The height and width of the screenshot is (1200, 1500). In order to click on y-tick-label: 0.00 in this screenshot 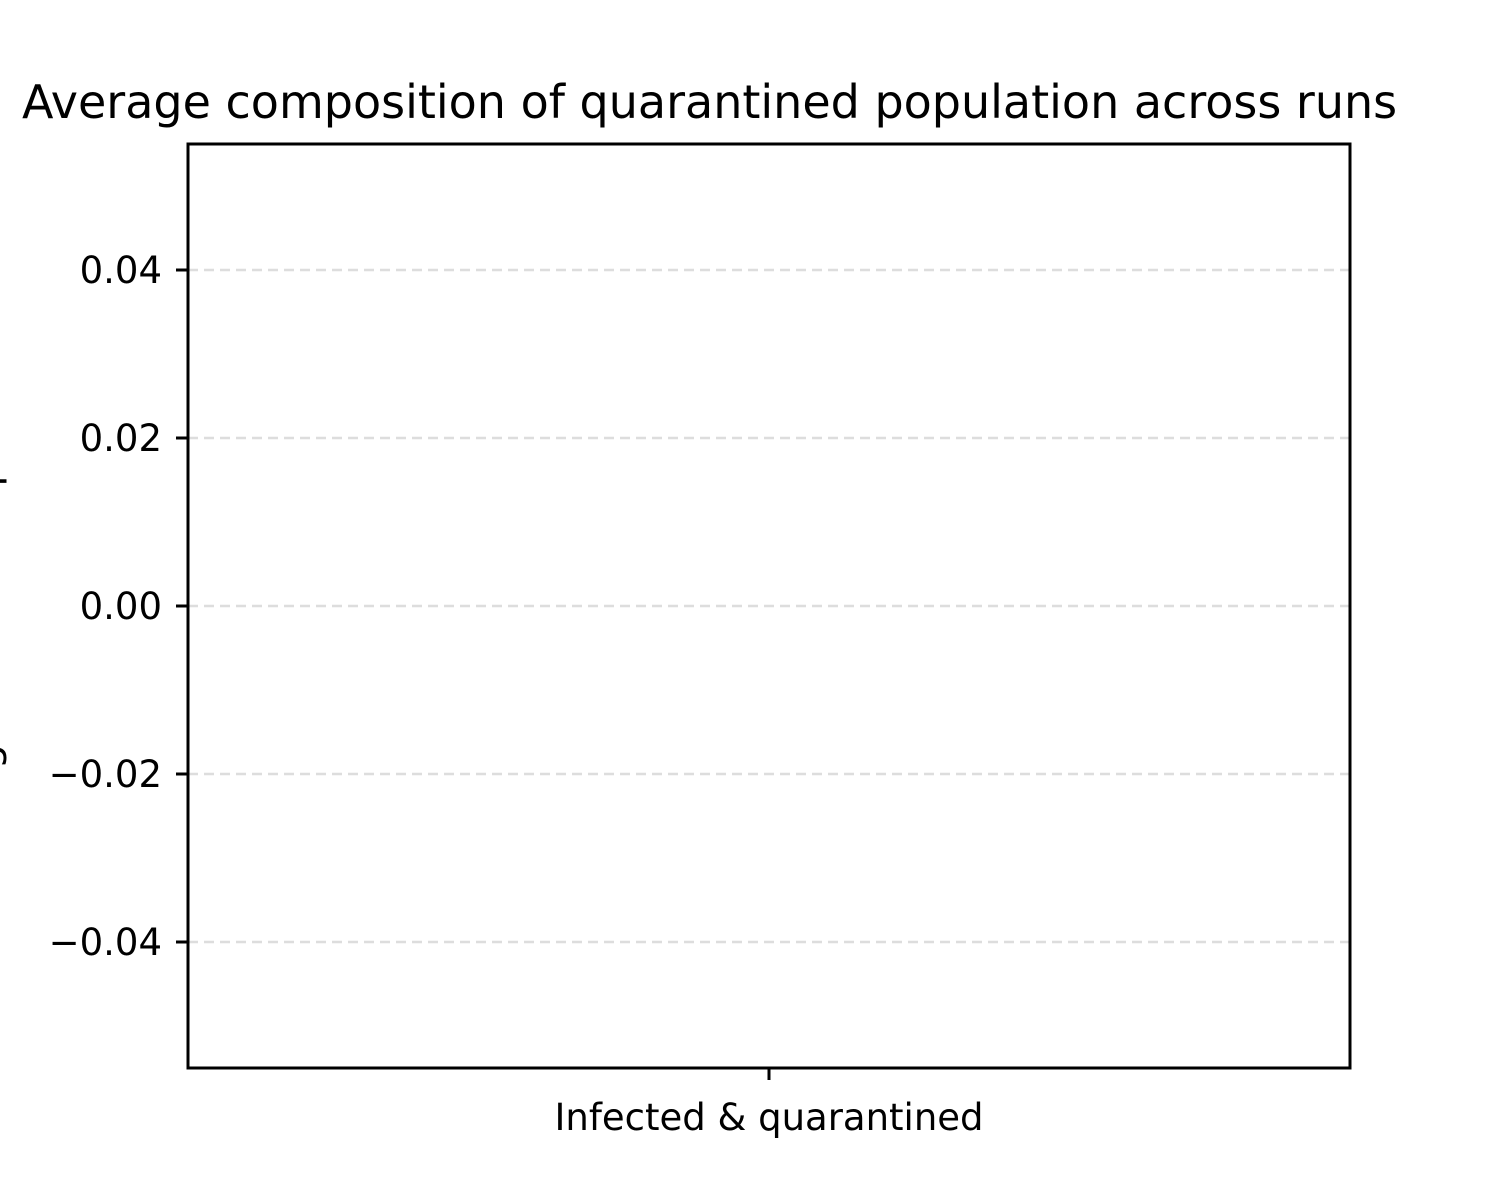, I will do `click(121, 606)`.